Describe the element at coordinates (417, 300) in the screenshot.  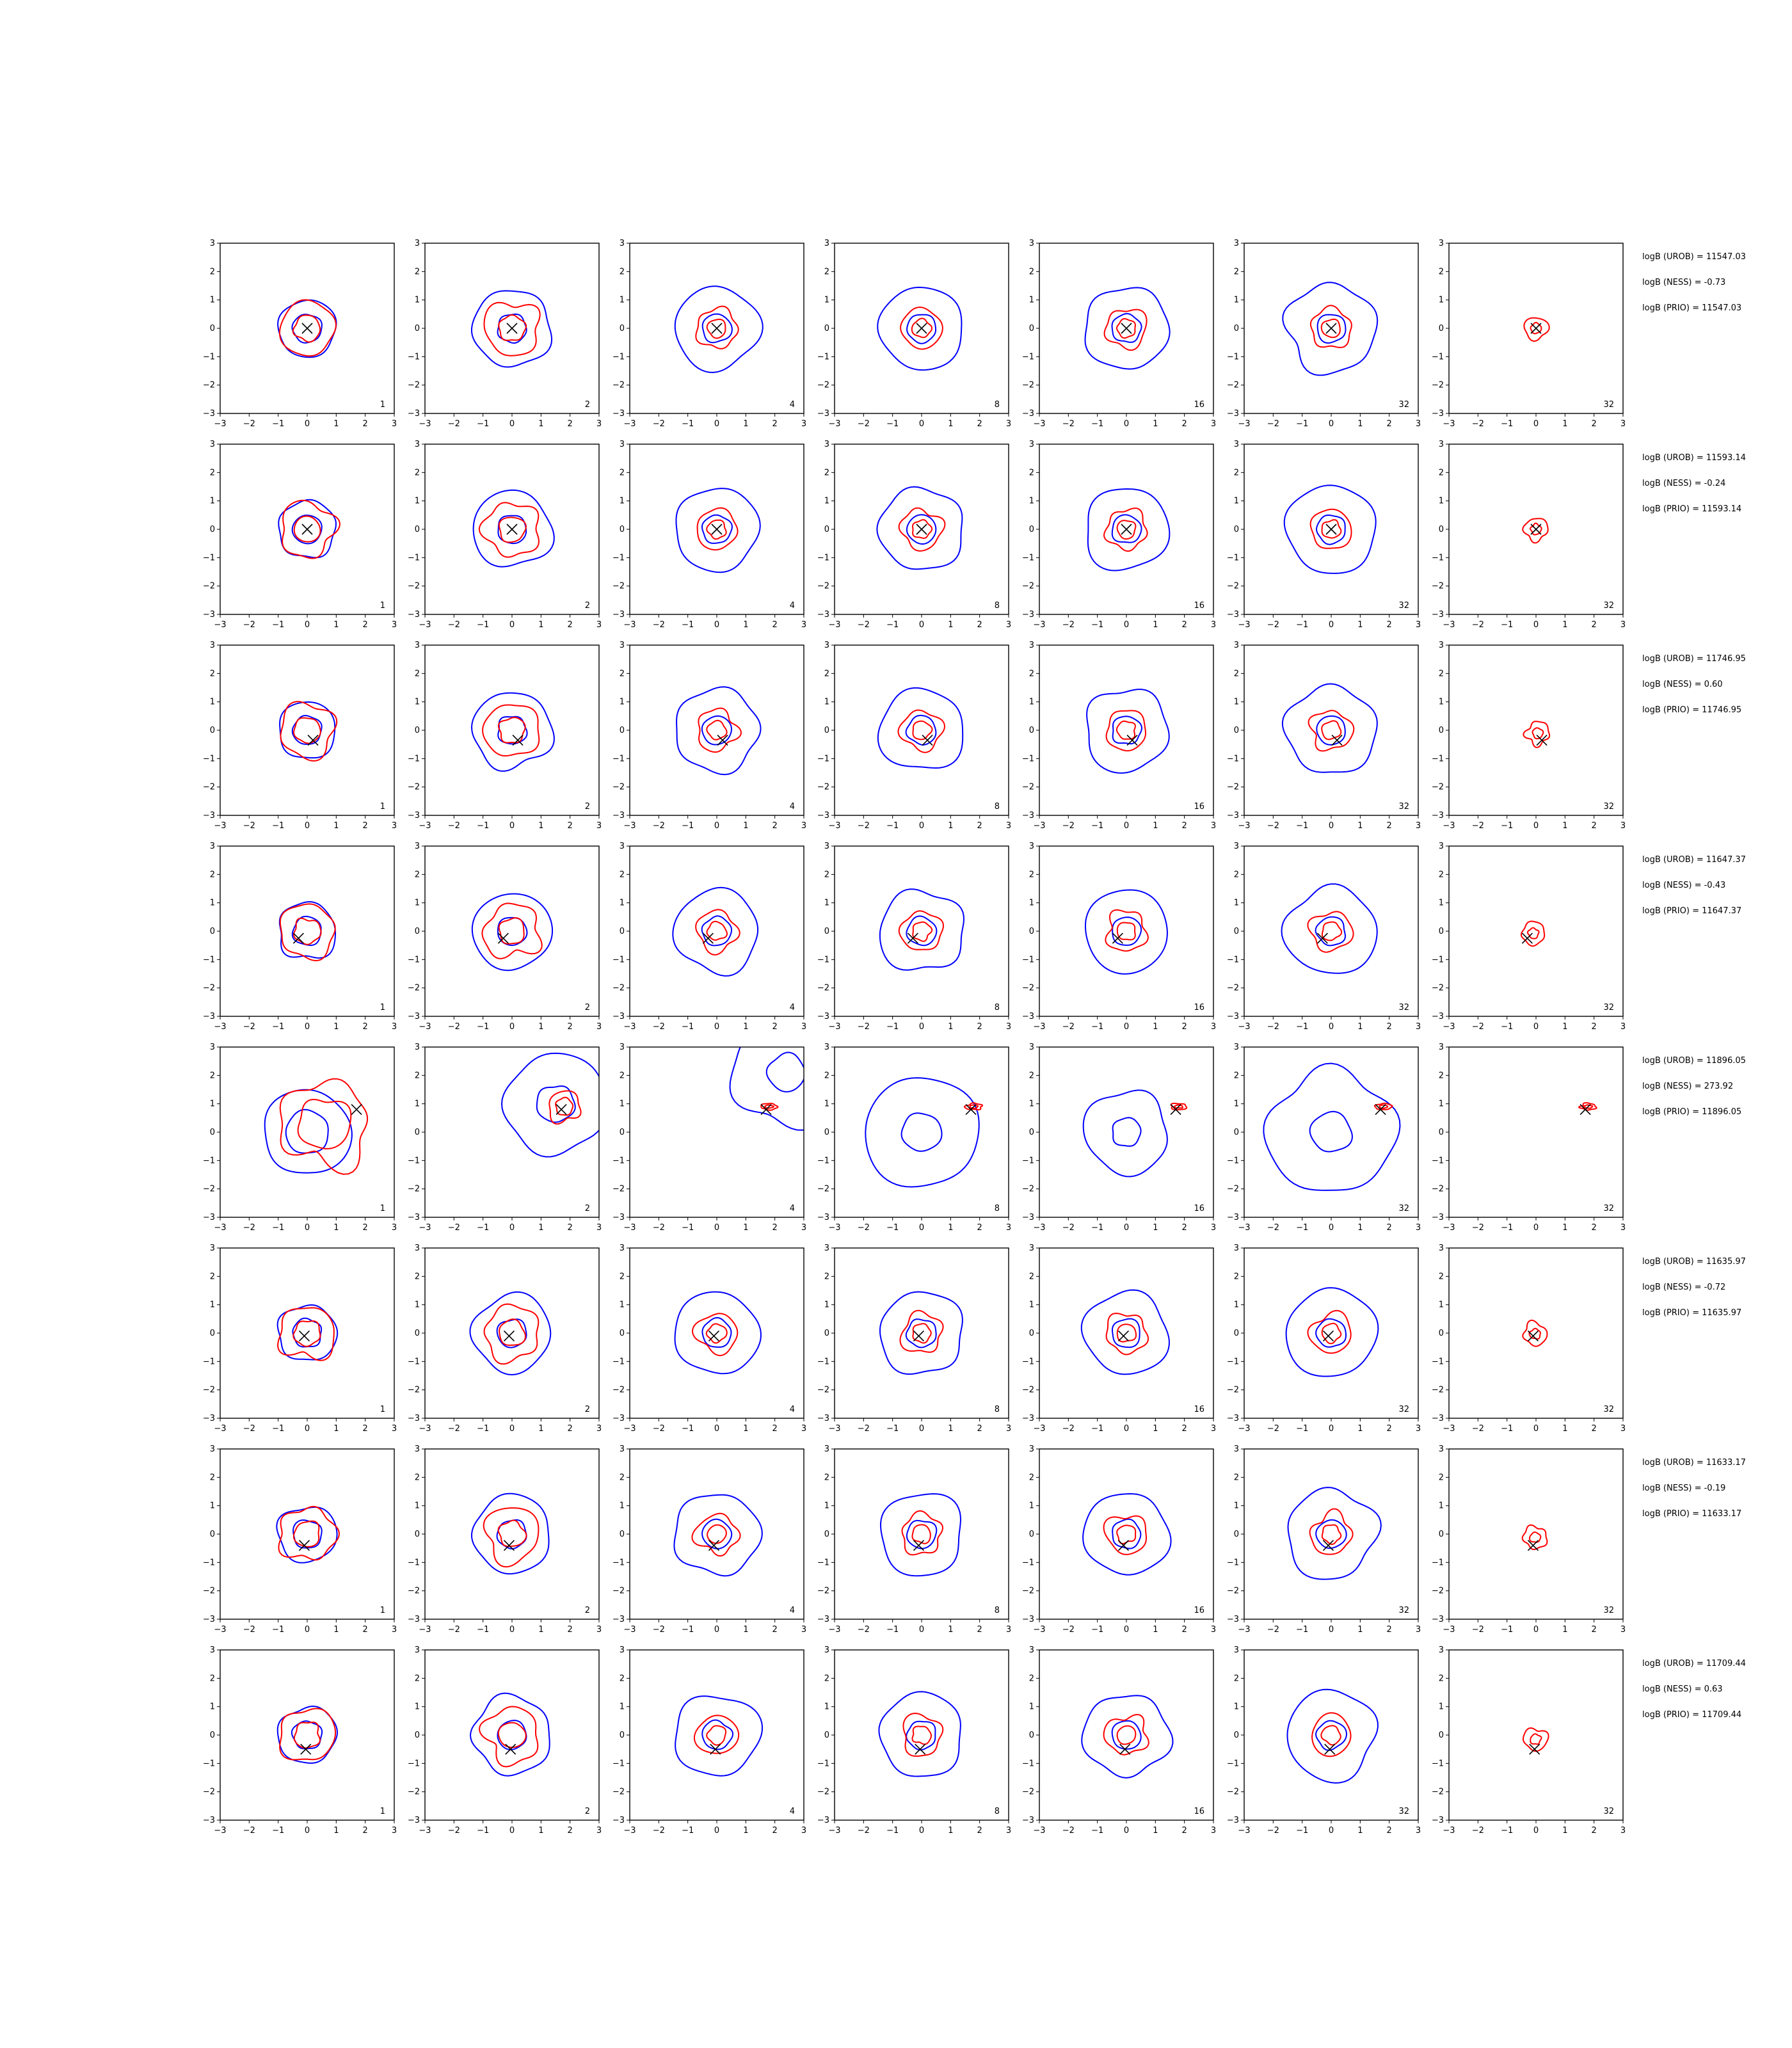
I see `y-tick-label: 1` at that location.